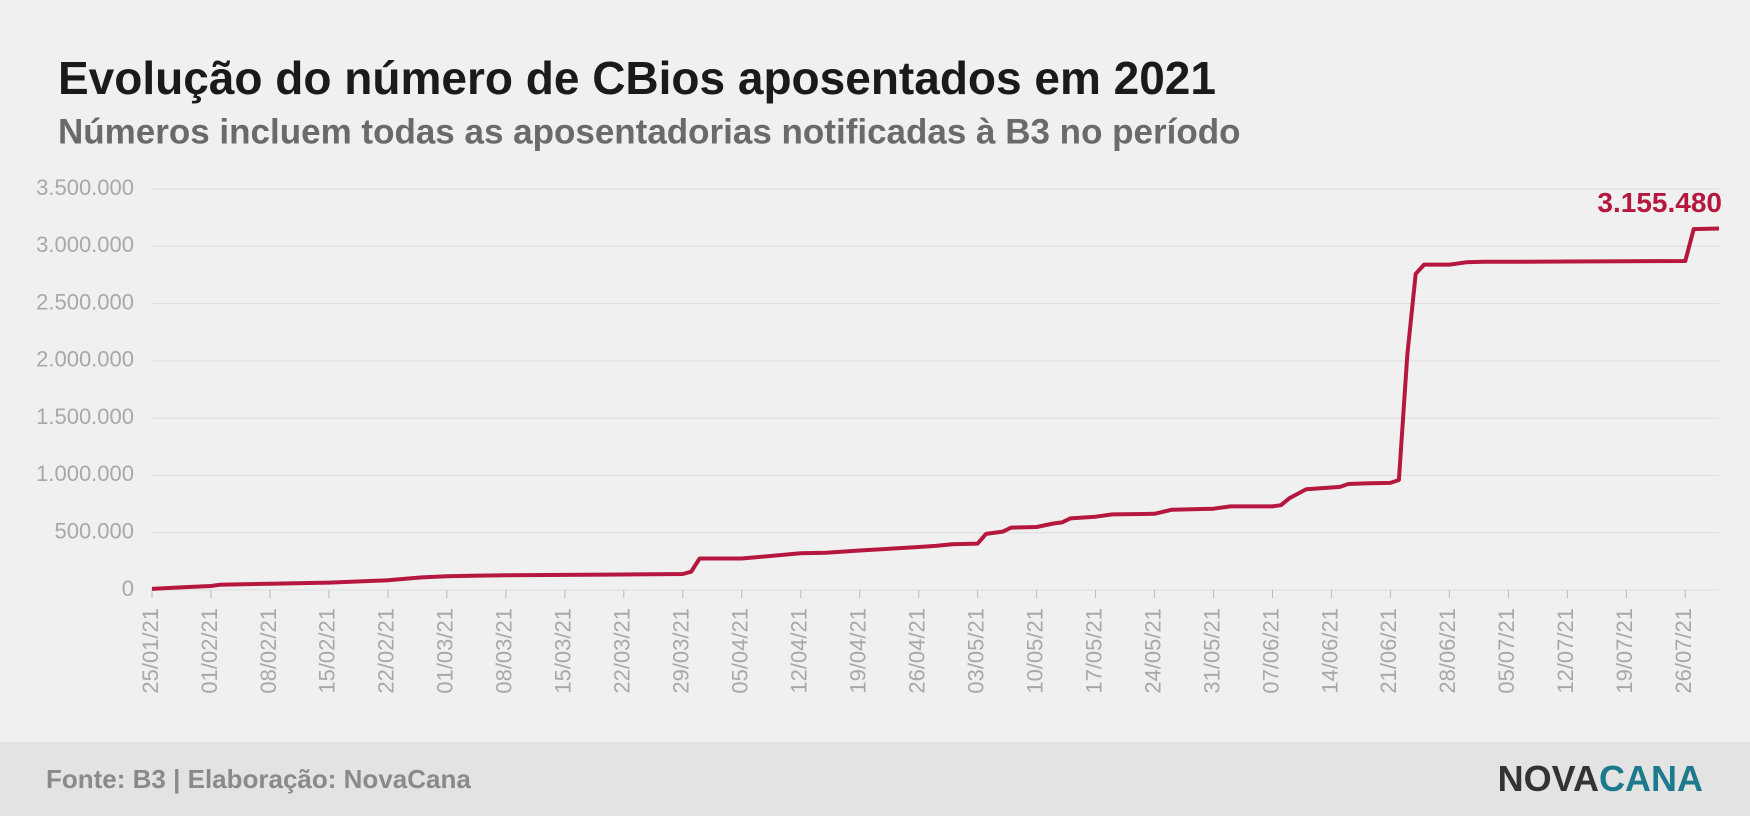 Image resolution: width=1750 pixels, height=816 pixels. I want to click on y-tick-label: 2.500.000, so click(85, 301).